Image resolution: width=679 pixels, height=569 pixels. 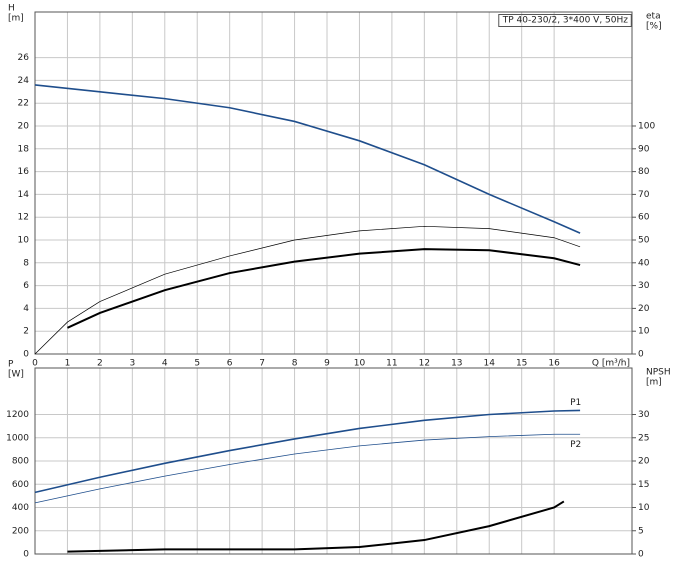 I want to click on y-tick-label: 14, so click(x=24, y=195).